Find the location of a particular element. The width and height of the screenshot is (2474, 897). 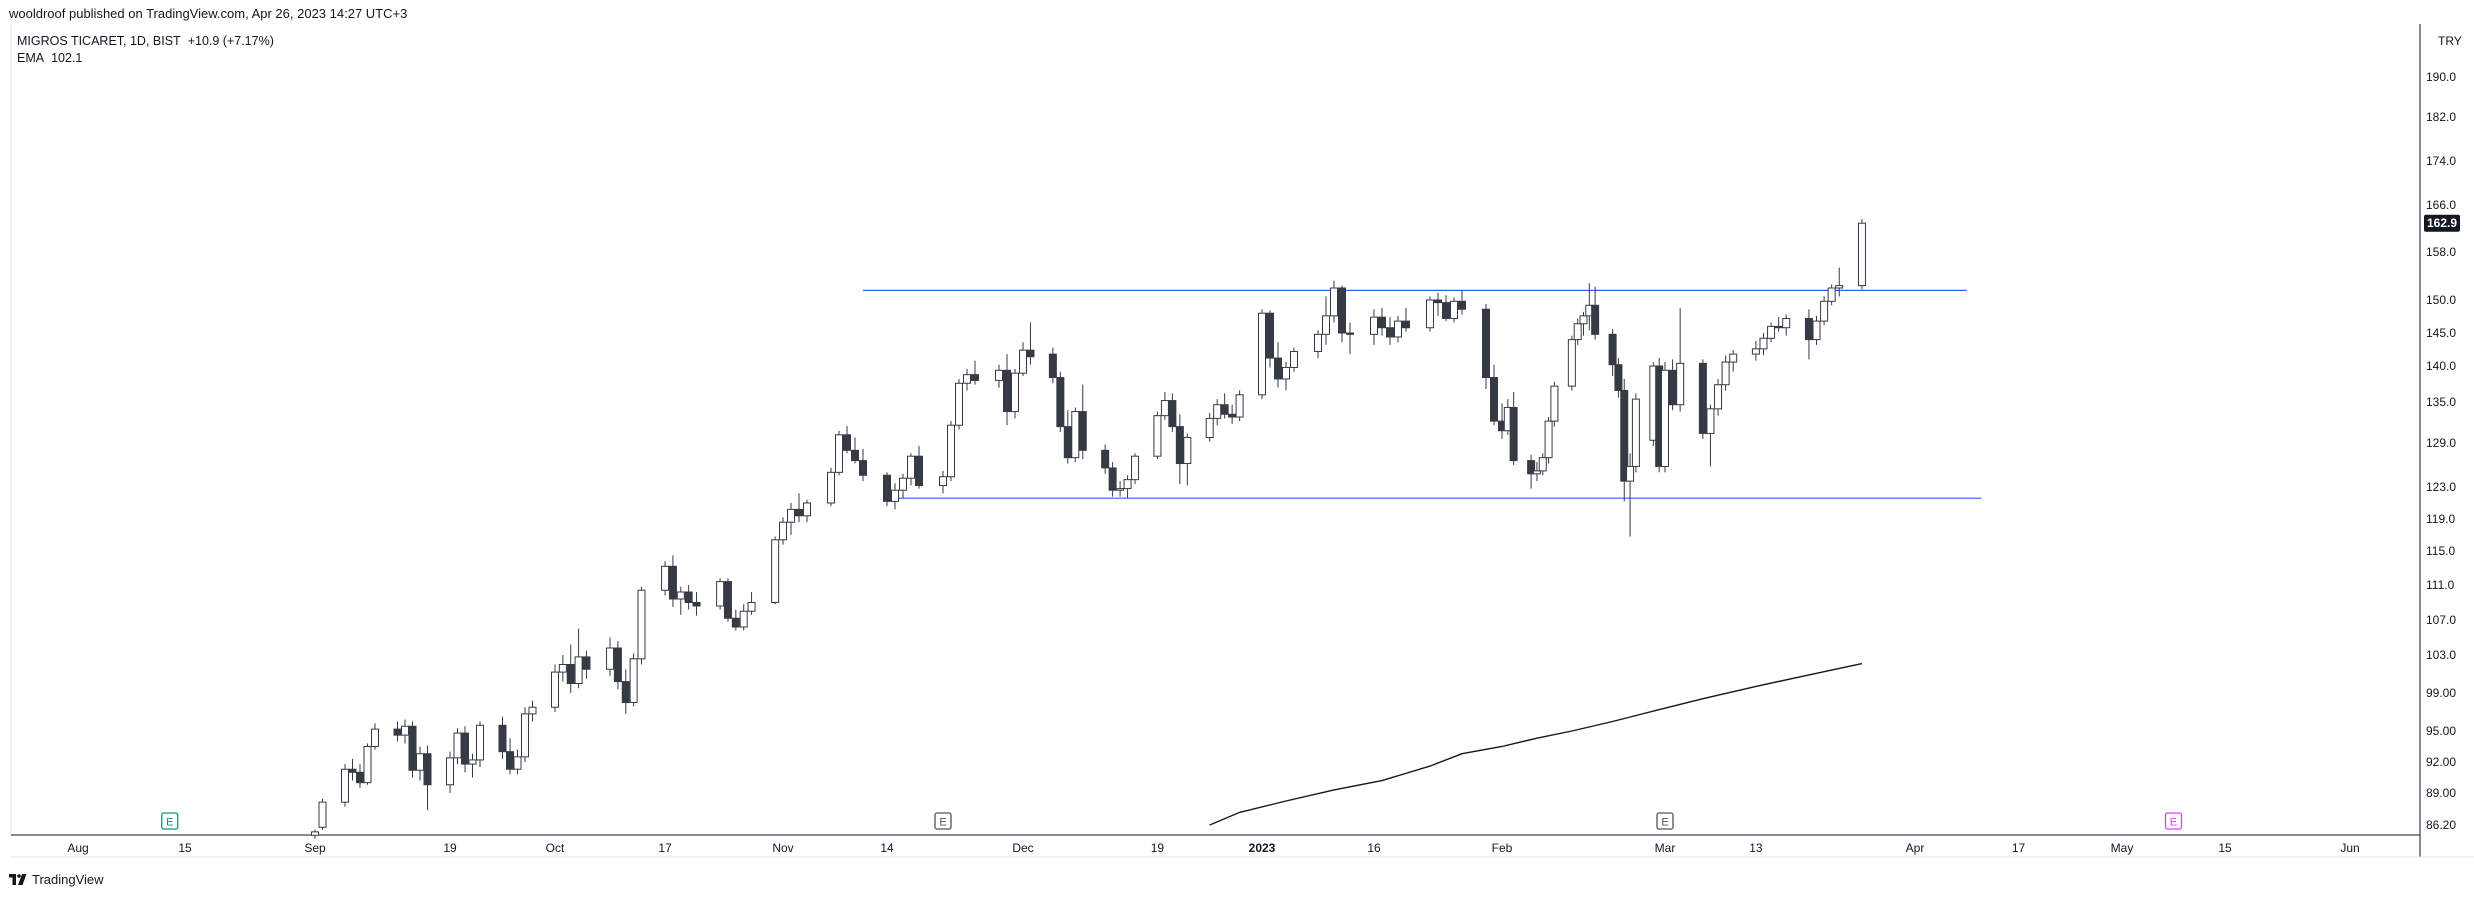

tradingview-logo-icon is located at coordinates (18, 879).